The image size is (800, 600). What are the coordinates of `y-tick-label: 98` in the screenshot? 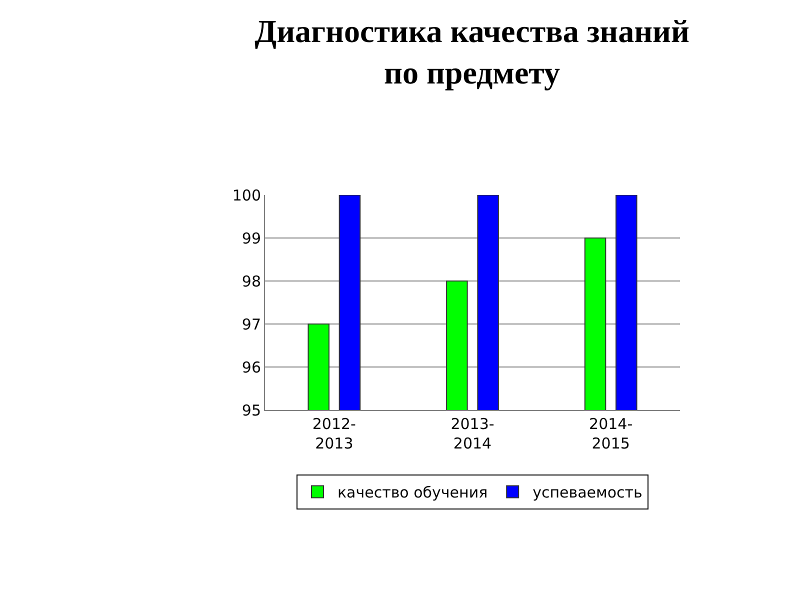 It's located at (251, 281).